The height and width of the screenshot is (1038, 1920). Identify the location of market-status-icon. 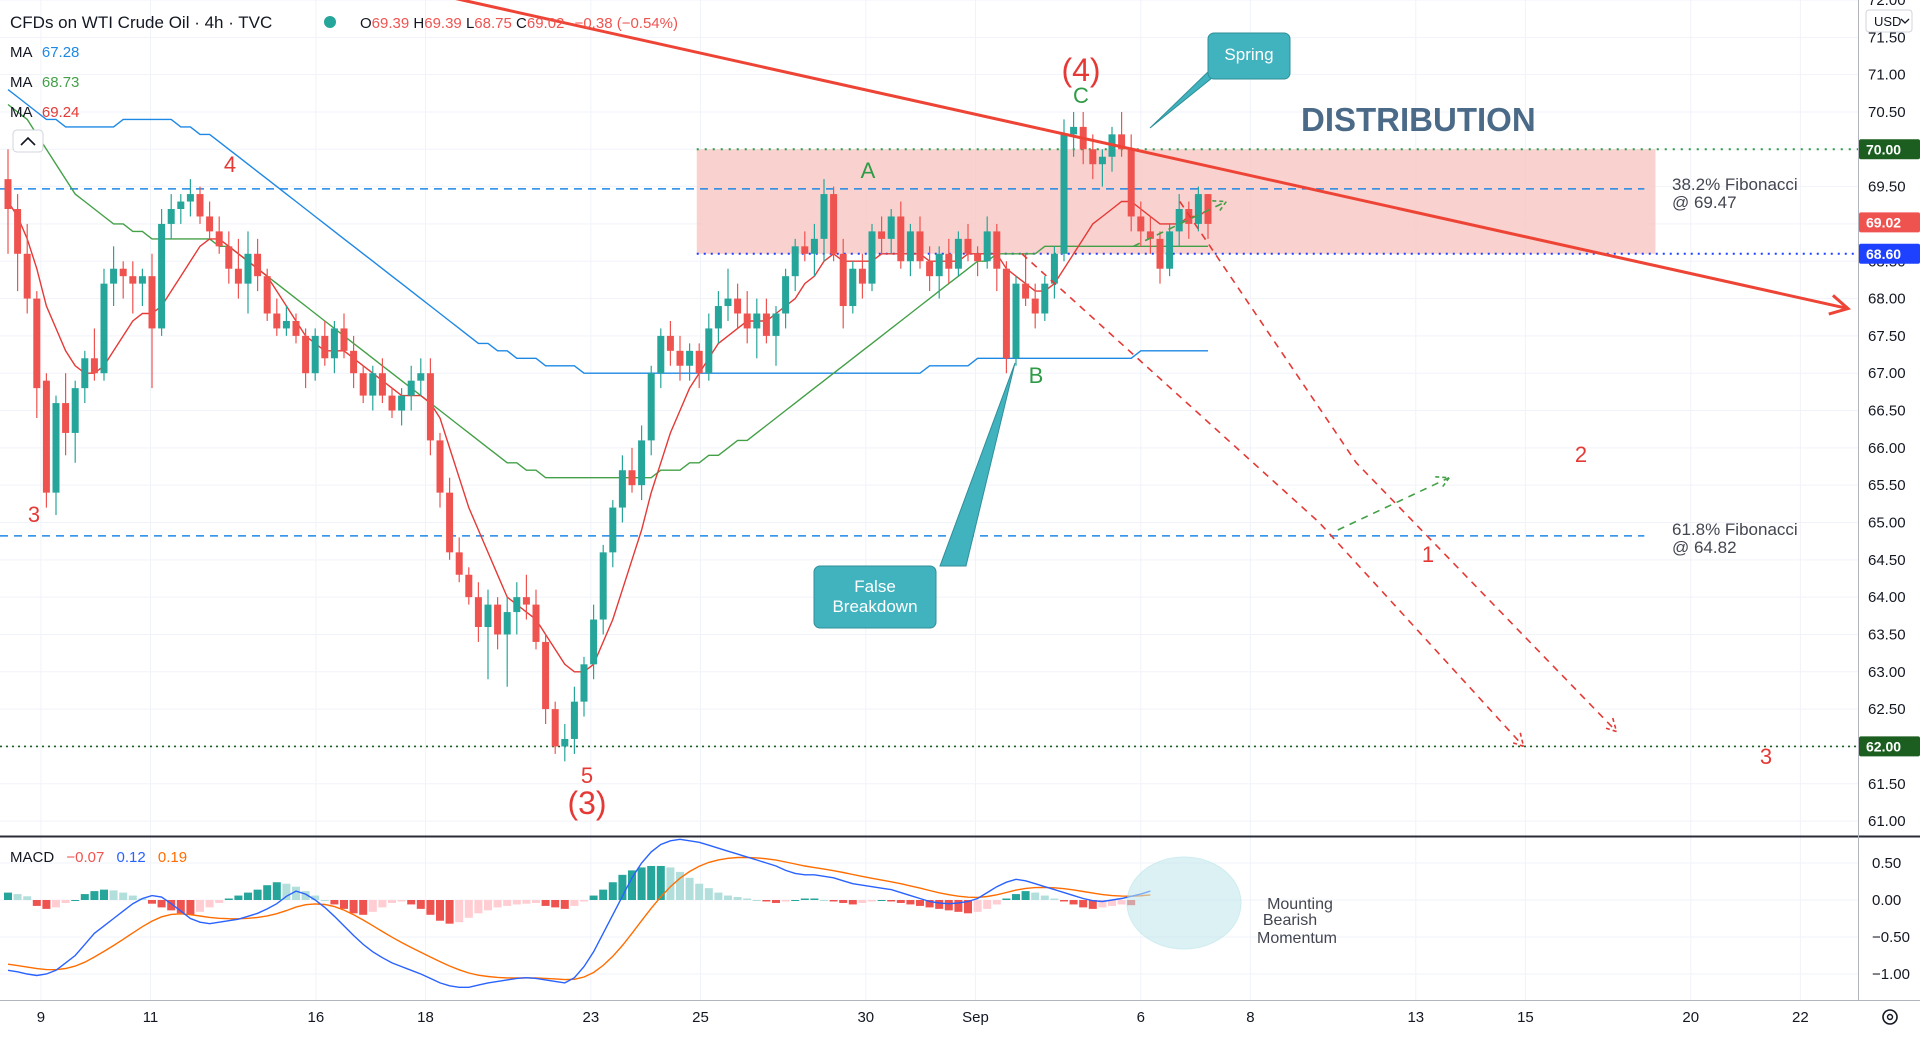
(330, 22).